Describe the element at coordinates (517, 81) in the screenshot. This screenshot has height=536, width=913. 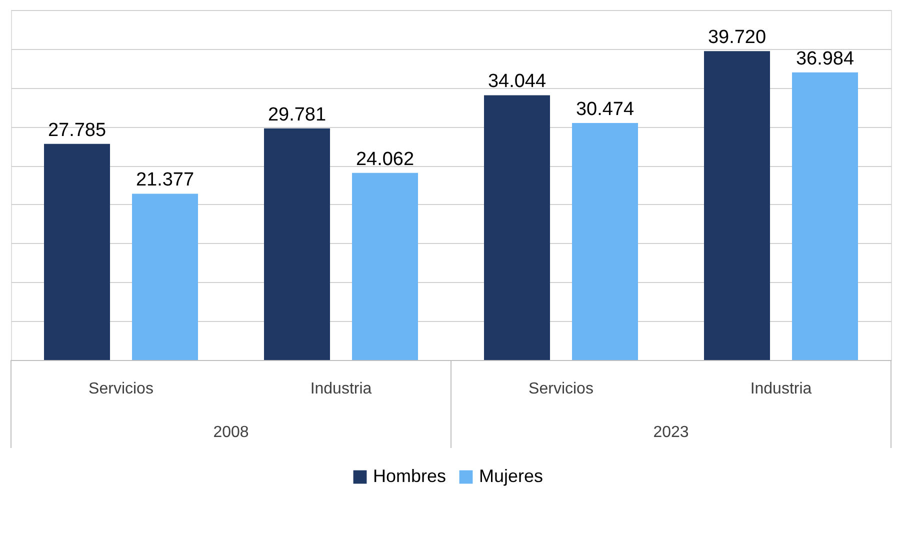
I see `data-label: 34.044` at that location.